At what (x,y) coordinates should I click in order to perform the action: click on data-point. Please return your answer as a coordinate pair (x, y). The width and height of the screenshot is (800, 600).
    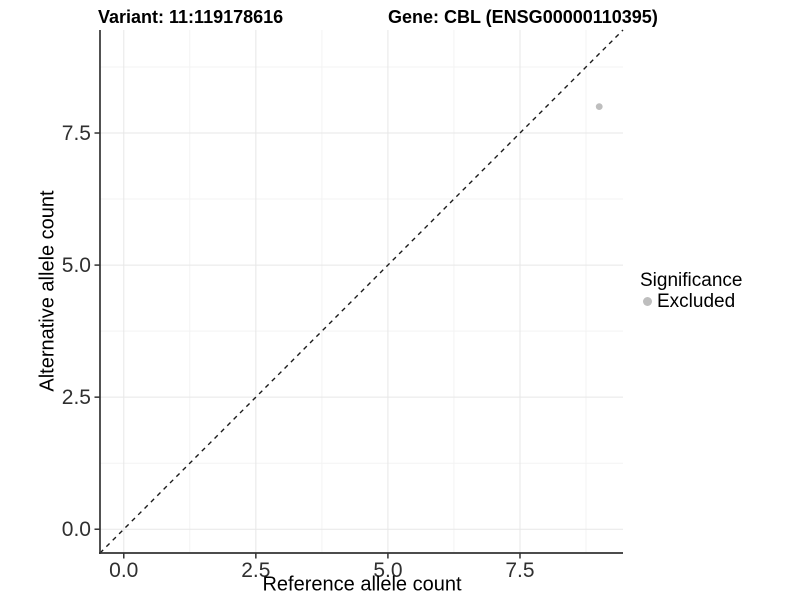
    Looking at the image, I should click on (599, 107).